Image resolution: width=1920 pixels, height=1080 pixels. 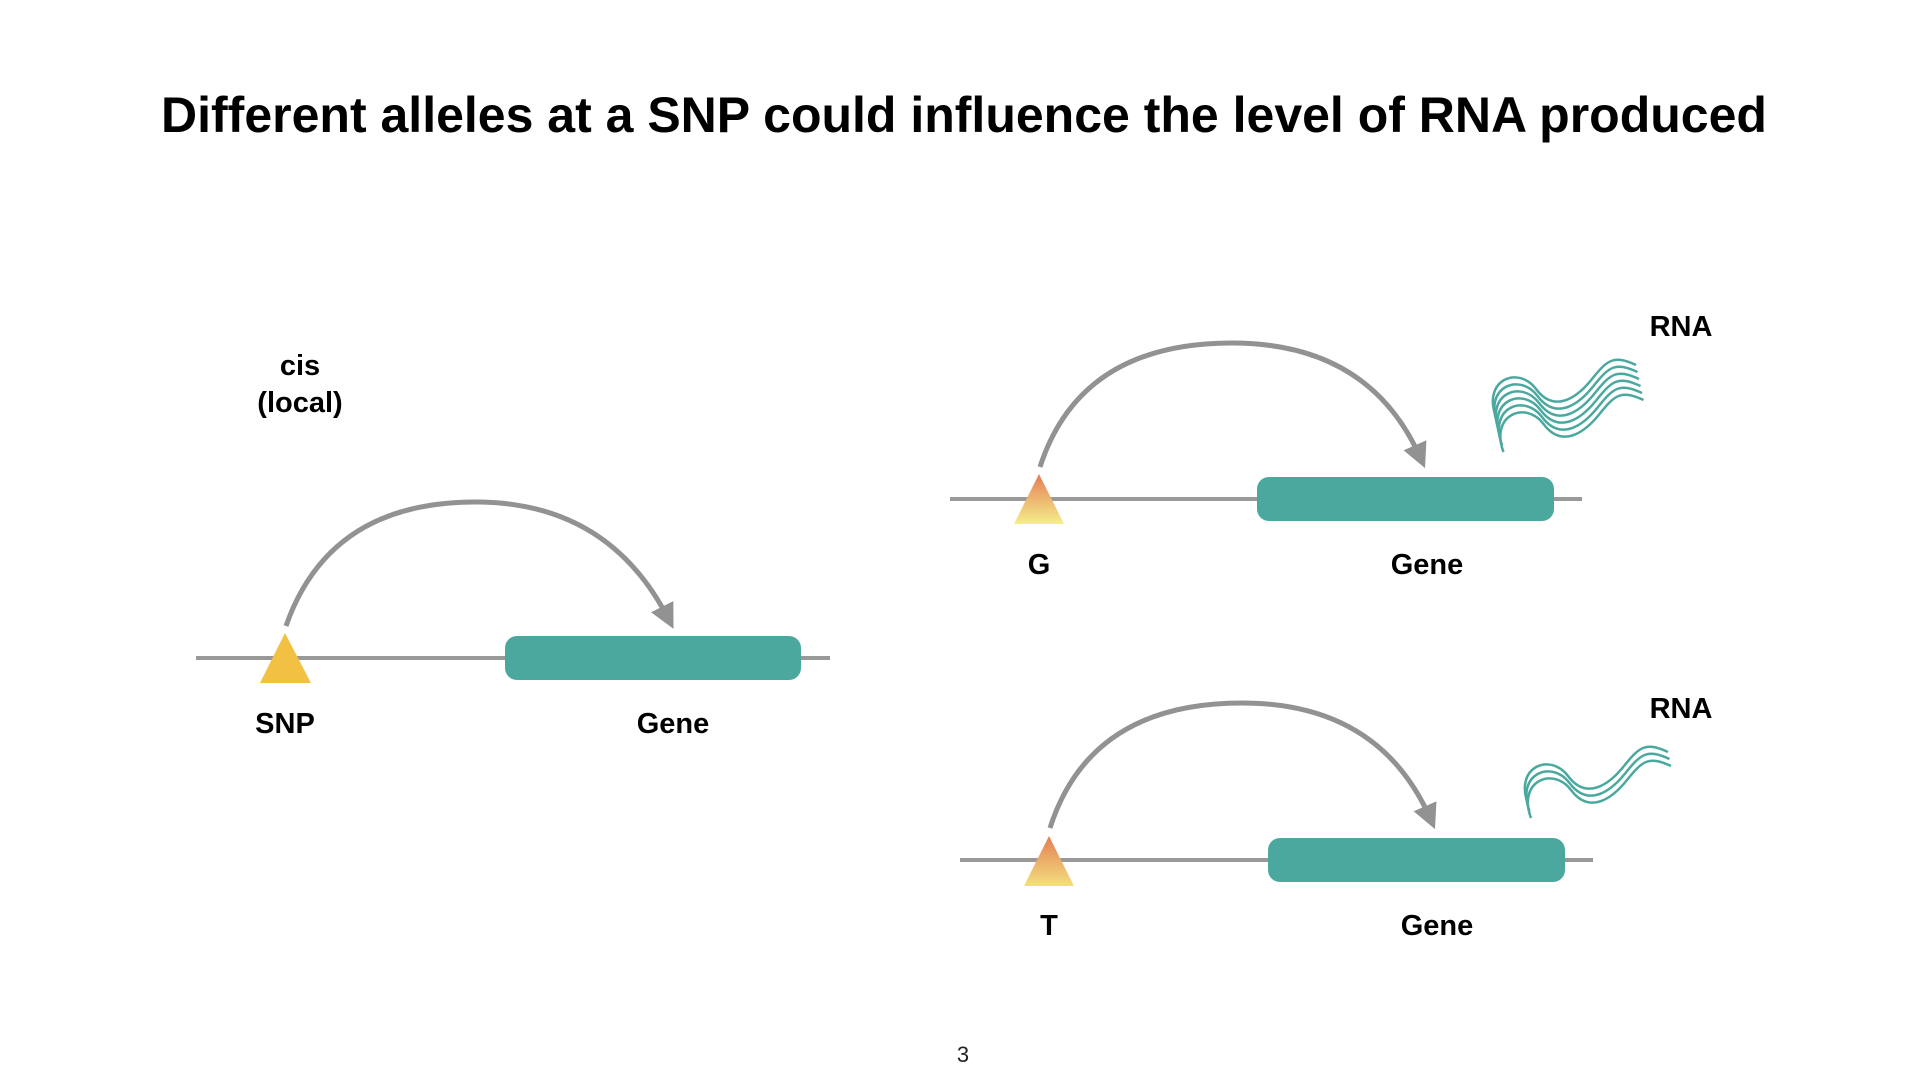 What do you see at coordinates (1039, 499) in the screenshot?
I see `allele-g-marker-icon` at bounding box center [1039, 499].